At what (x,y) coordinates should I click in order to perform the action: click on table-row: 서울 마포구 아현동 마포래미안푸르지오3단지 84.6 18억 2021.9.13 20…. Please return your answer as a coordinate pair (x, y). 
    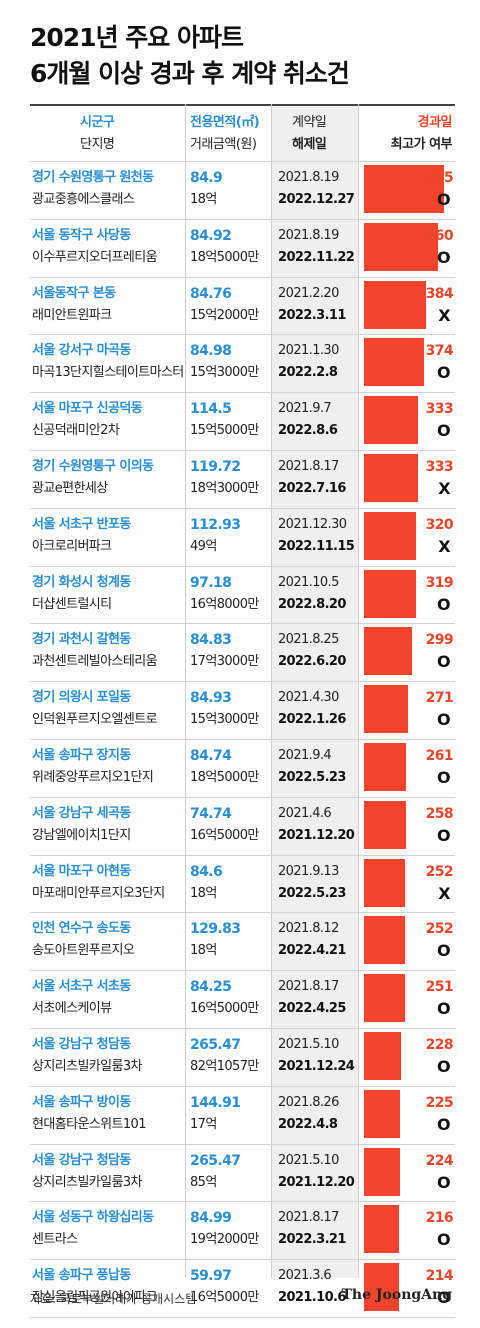
    Looking at the image, I should click on (242, 884).